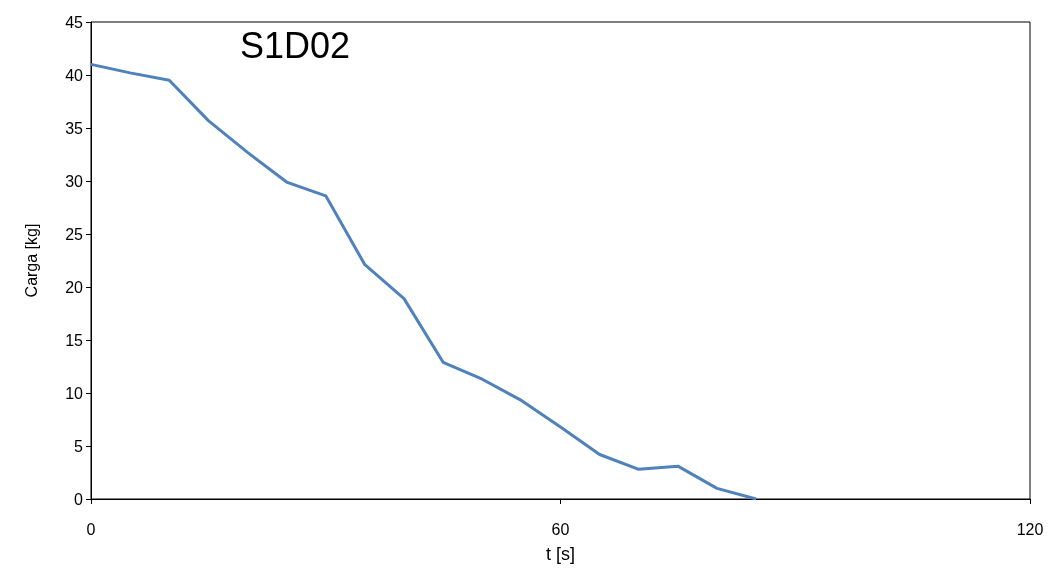 The image size is (1053, 585). Describe the element at coordinates (79, 499) in the screenshot. I see `y-tick-label: 0` at that location.